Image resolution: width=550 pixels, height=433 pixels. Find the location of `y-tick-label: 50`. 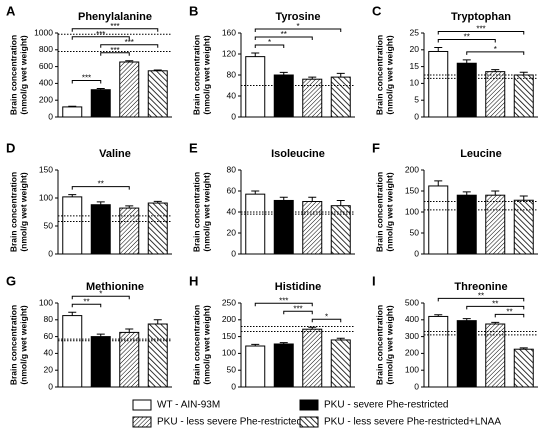

y-tick-label: 50 is located at coordinates (49, 225).